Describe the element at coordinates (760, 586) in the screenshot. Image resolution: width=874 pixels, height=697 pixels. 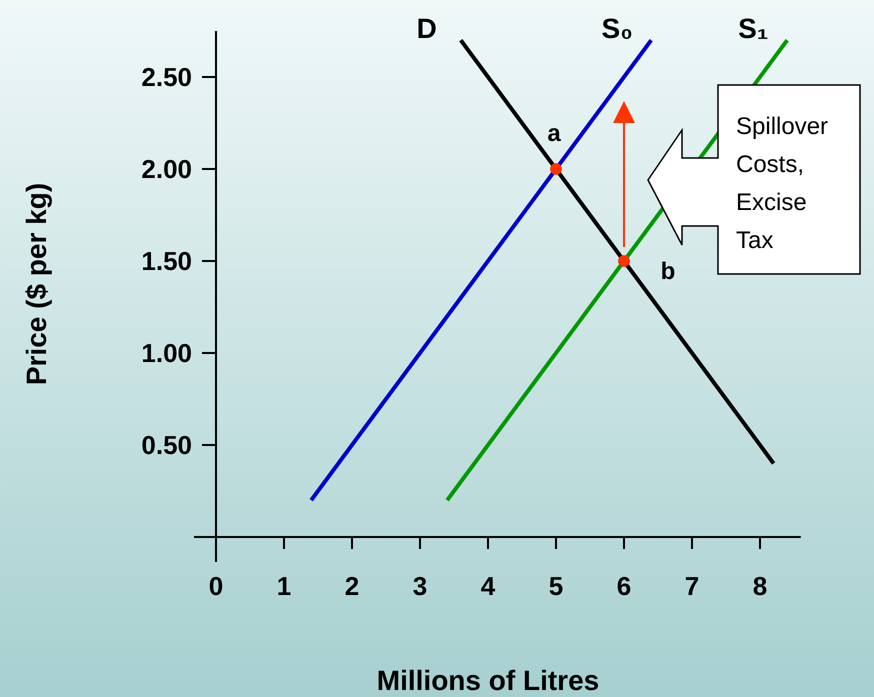
I see `x-tick-label: 8` at that location.